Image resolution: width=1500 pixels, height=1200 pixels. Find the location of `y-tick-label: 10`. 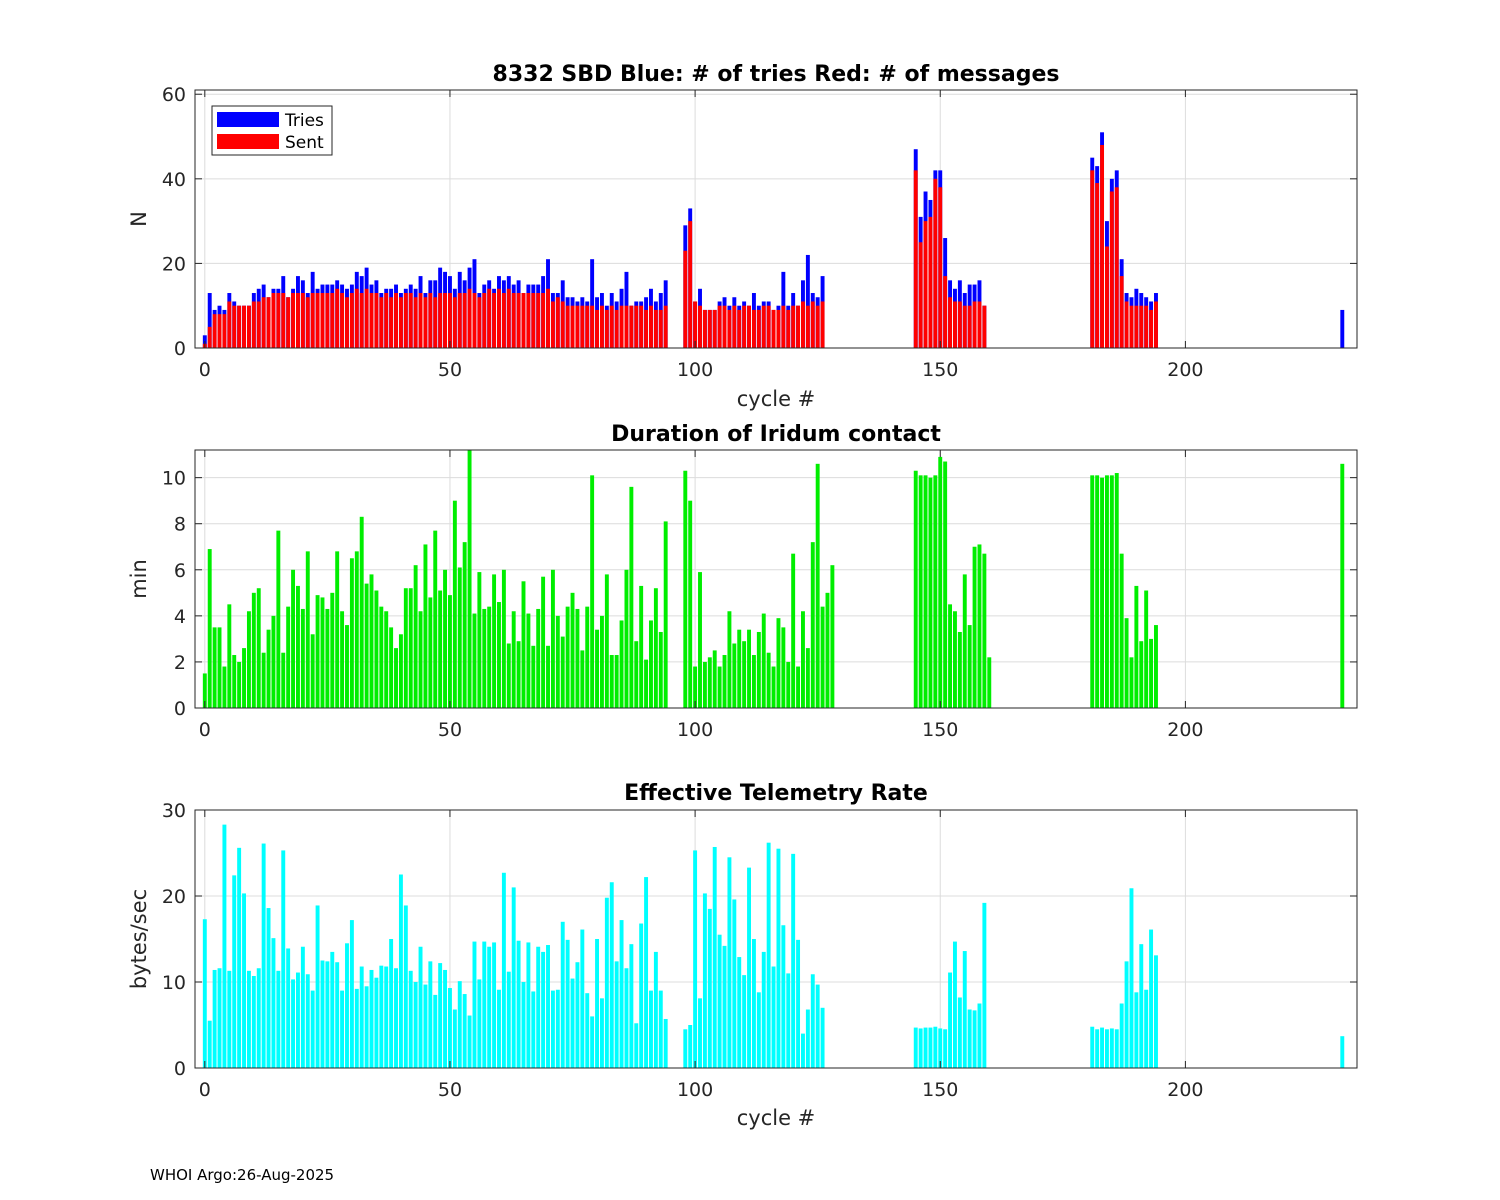

y-tick-label: 10 is located at coordinates (174, 983).